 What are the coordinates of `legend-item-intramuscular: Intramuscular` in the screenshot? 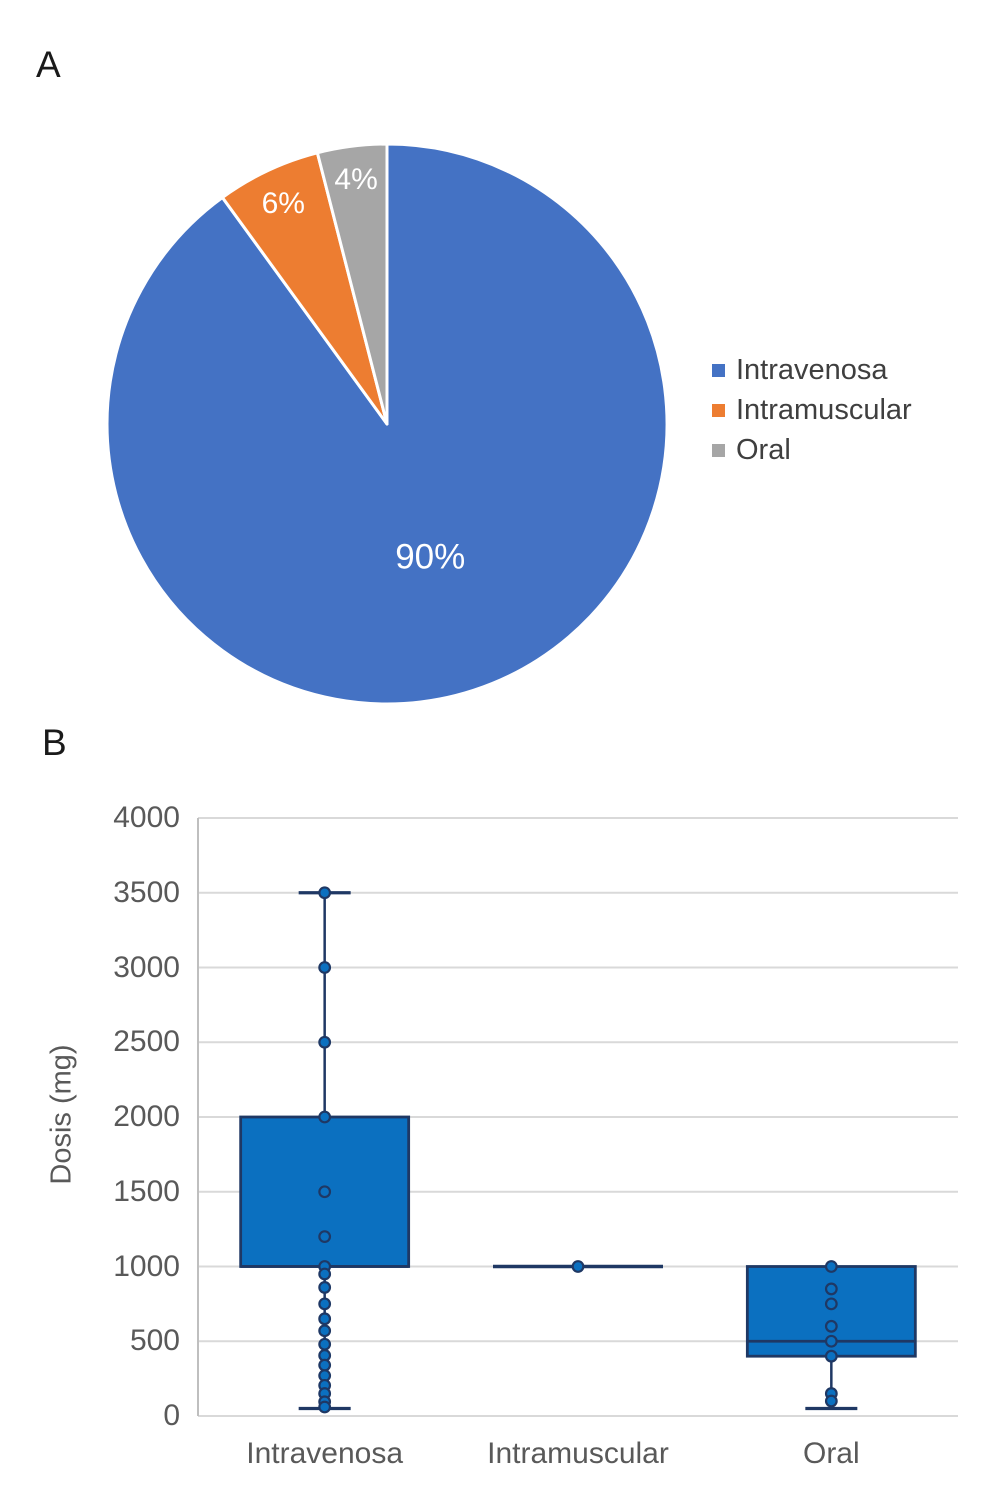 It's located at (812, 410).